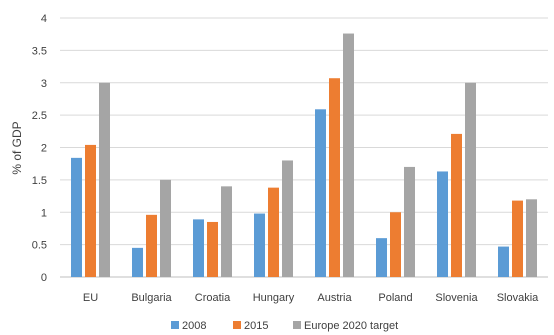  Describe the element at coordinates (518, 298) in the screenshot. I see `x-tick-label: Slovakia` at that location.